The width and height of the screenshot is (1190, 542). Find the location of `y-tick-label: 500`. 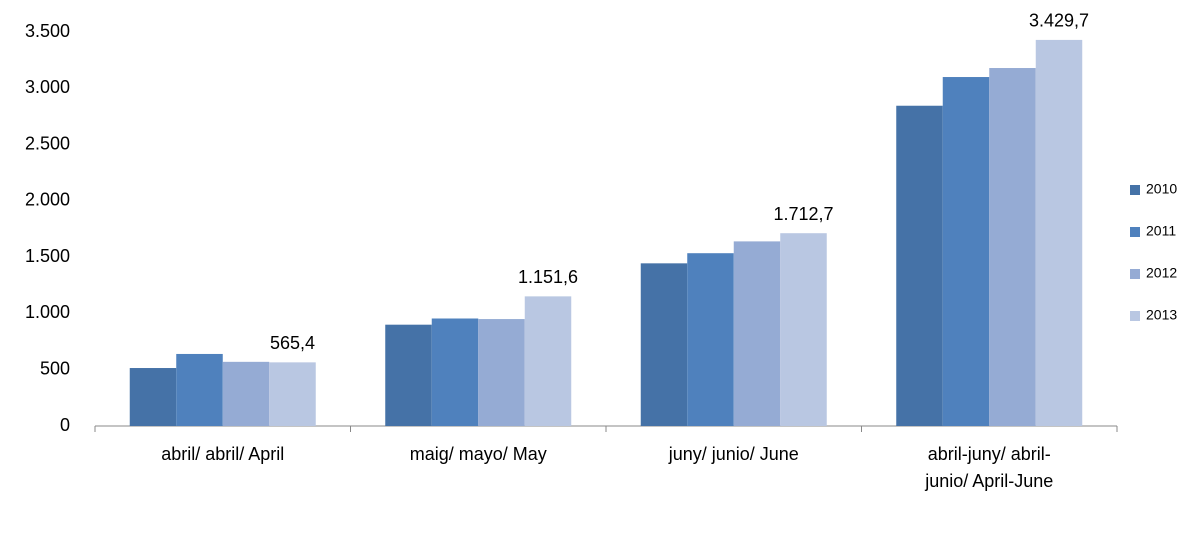

y-tick-label: 500 is located at coordinates (55, 368).